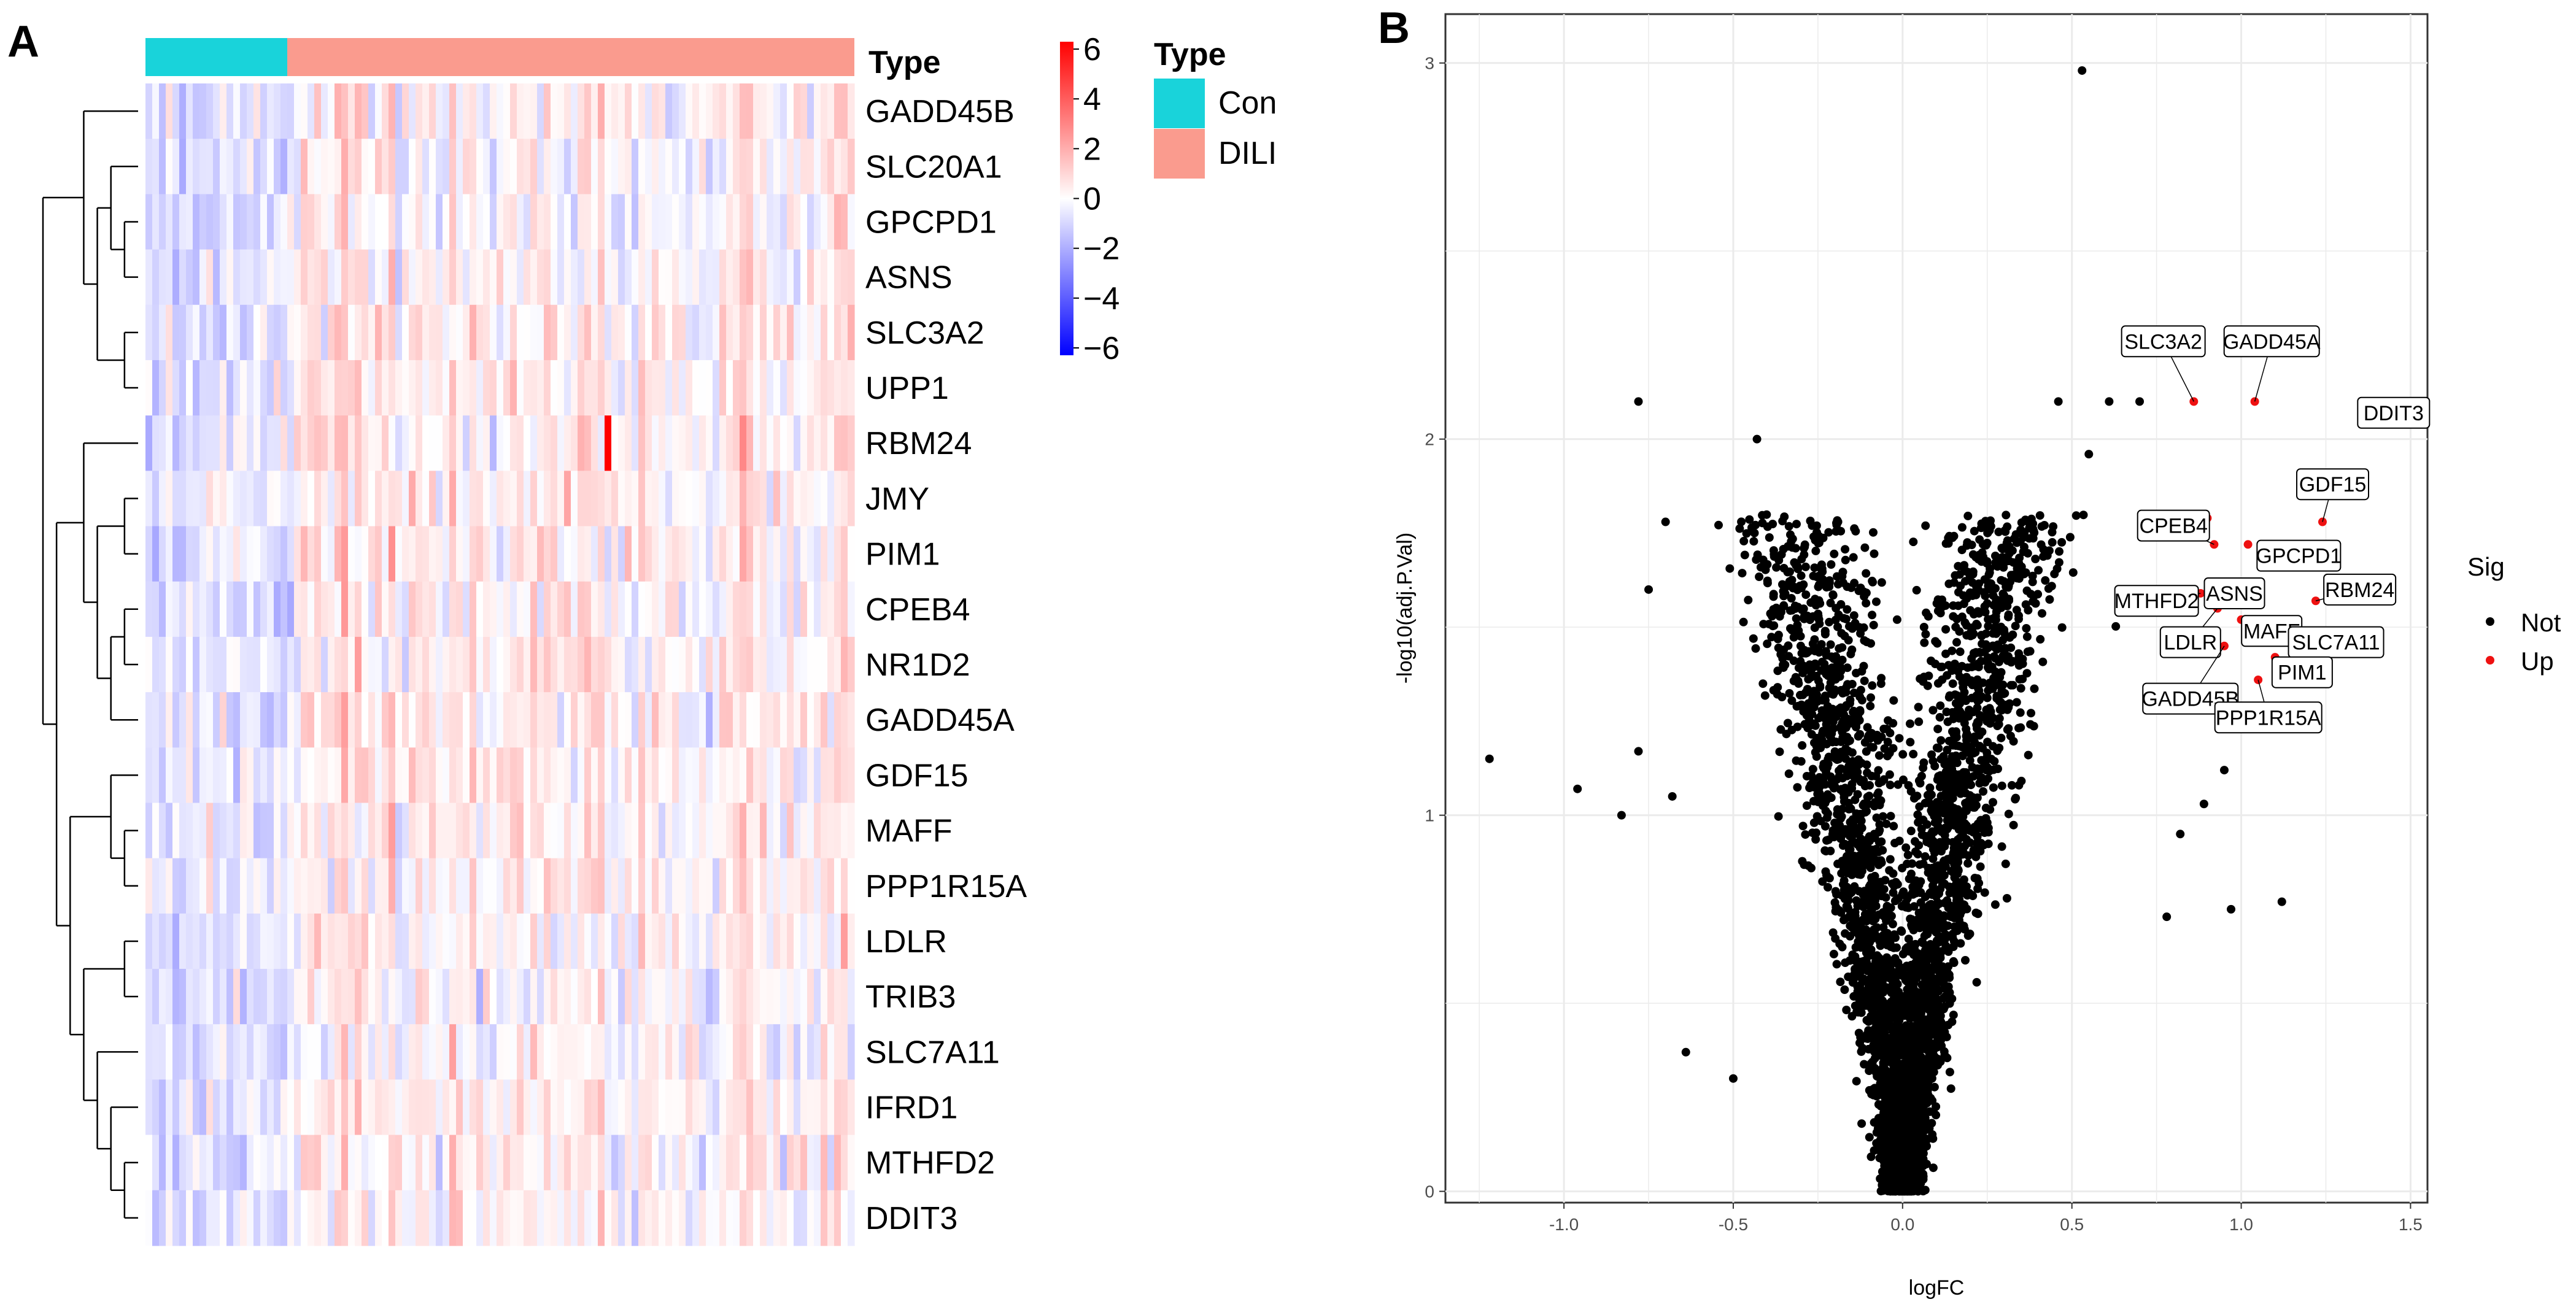  Describe the element at coordinates (1247, 103) in the screenshot. I see `legend-label-con: Con` at that location.